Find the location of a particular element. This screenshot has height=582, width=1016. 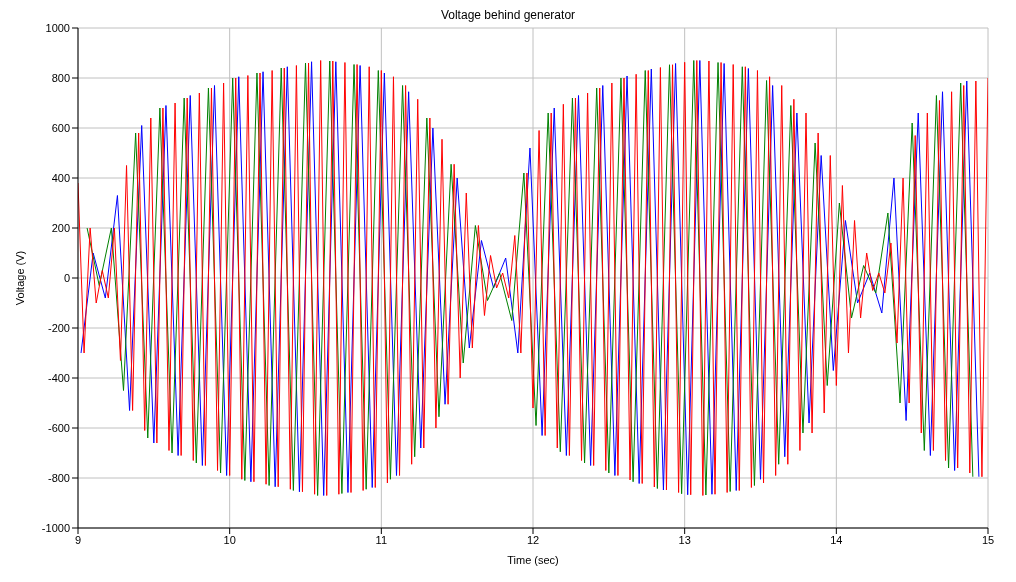

y-tick-label: -600 is located at coordinates (58, 427).